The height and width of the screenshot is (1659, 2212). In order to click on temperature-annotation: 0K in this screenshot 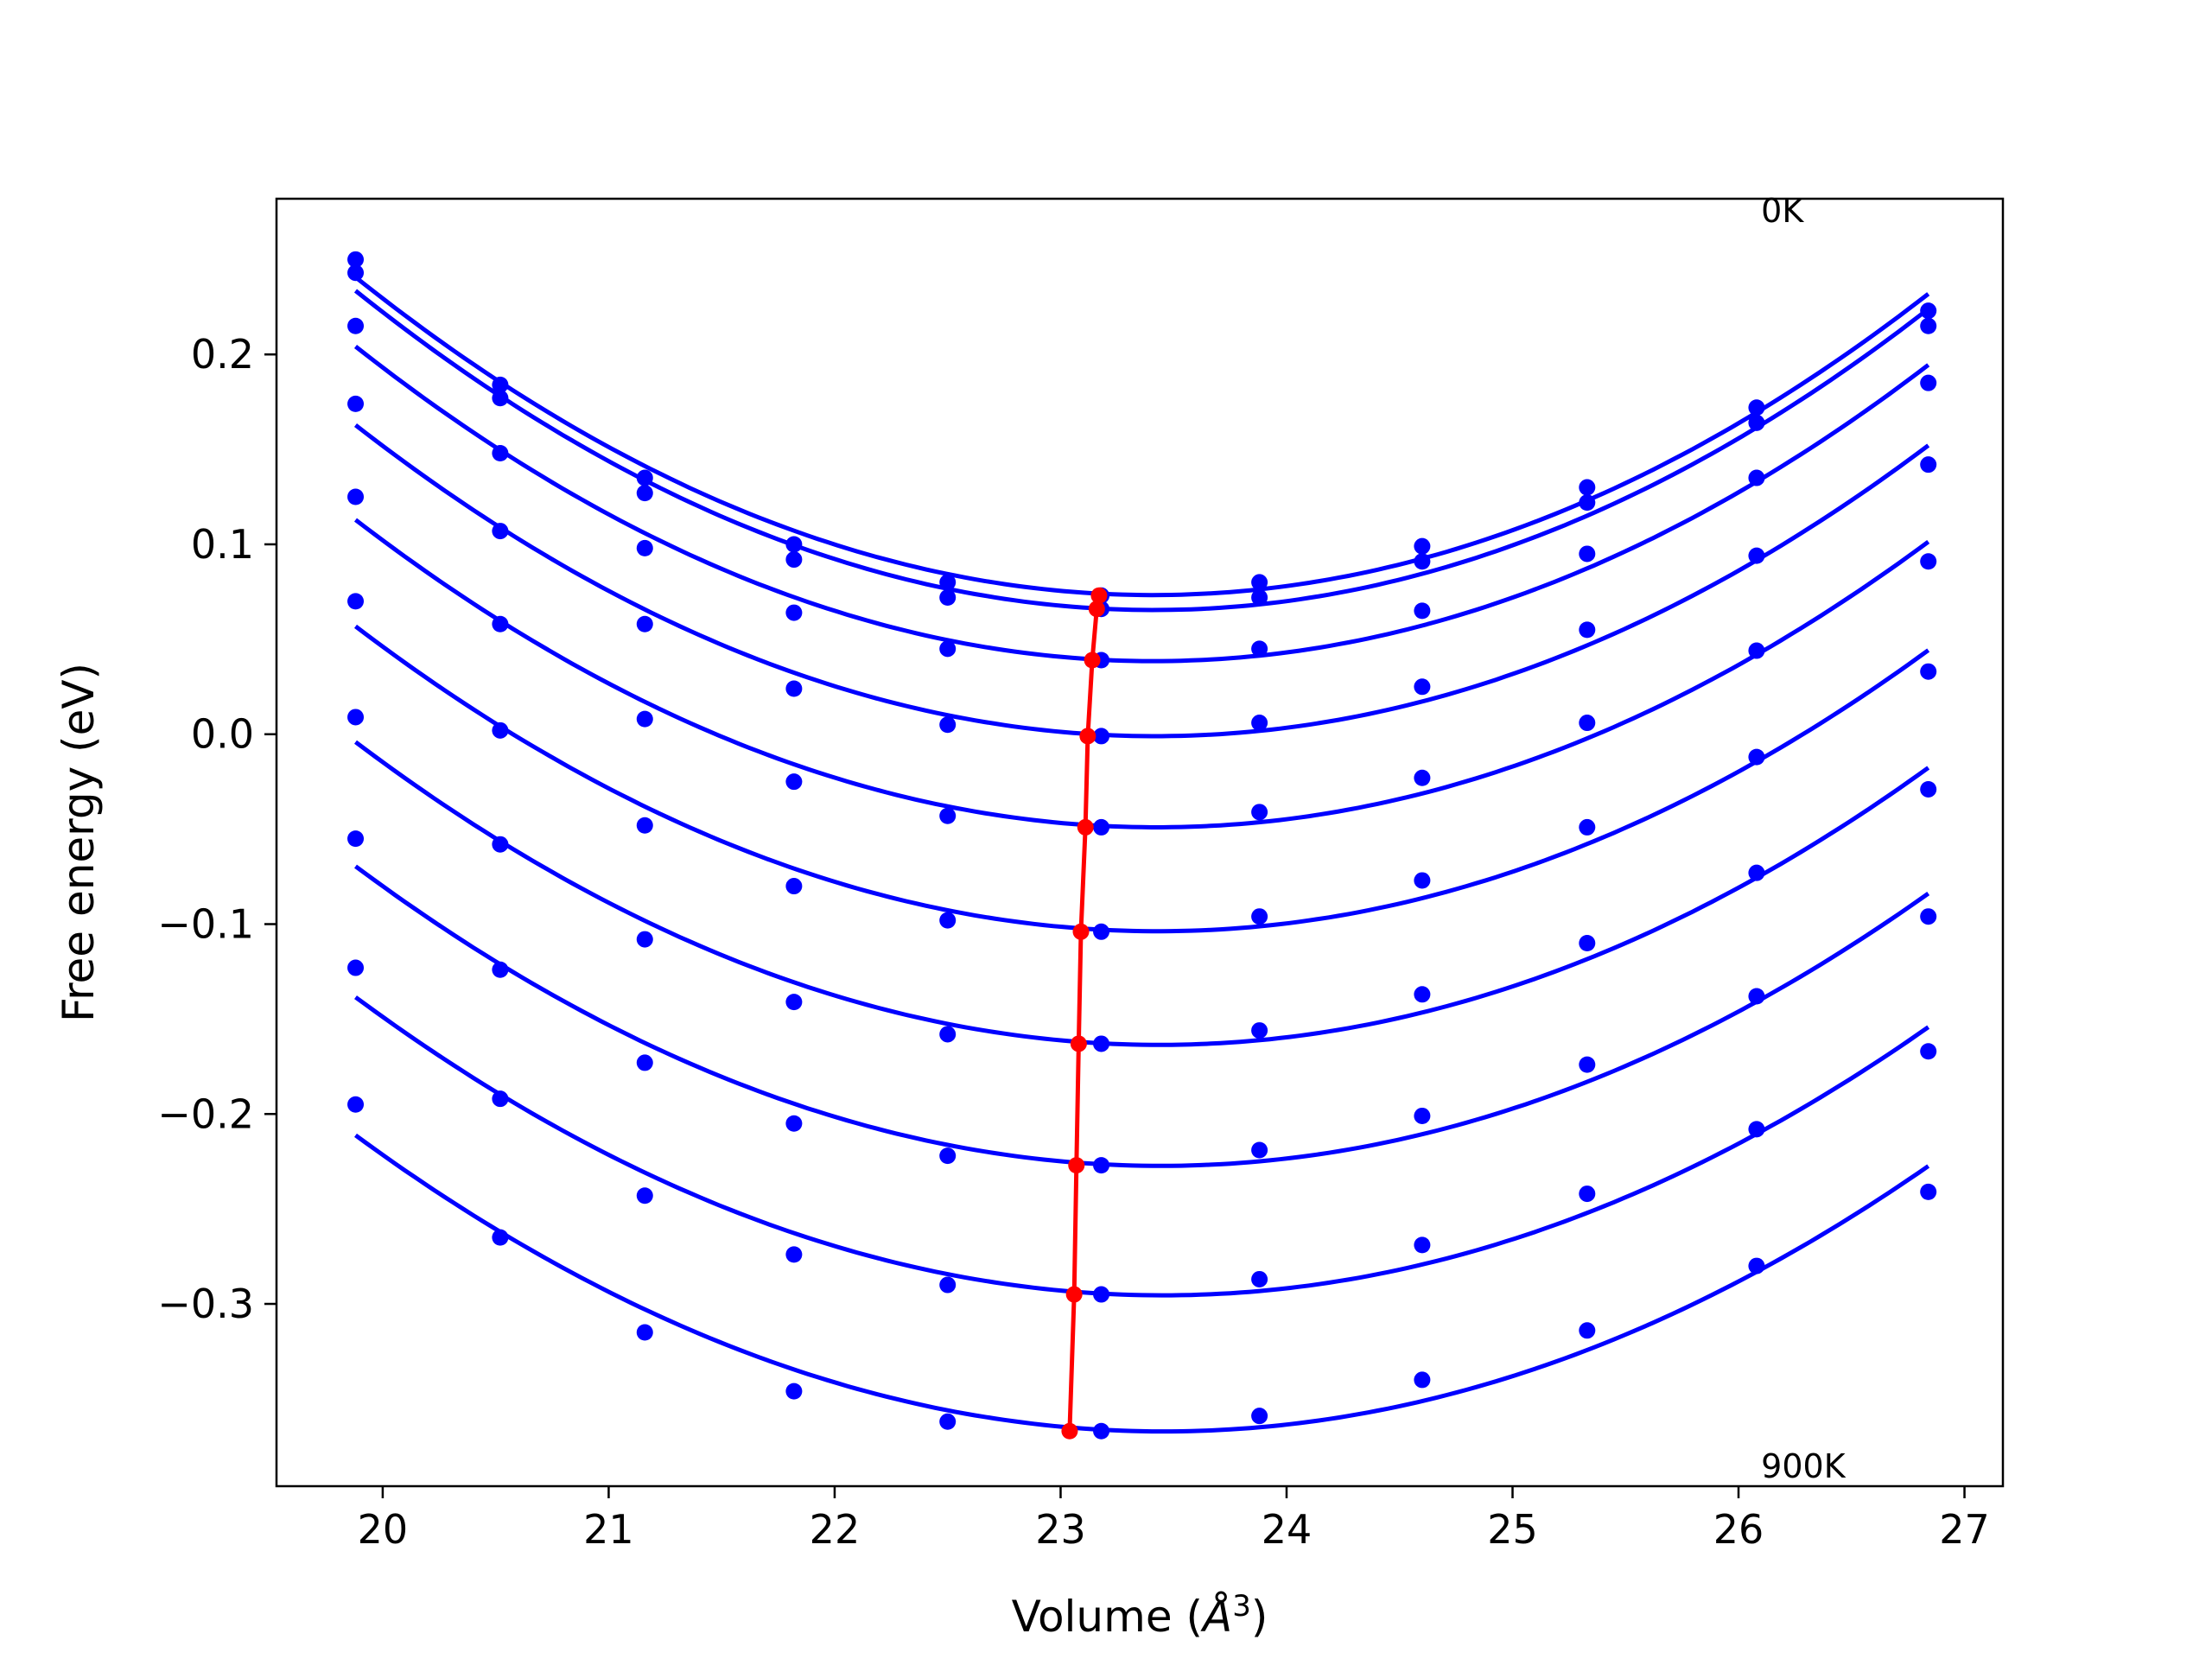, I will do `click(1782, 211)`.